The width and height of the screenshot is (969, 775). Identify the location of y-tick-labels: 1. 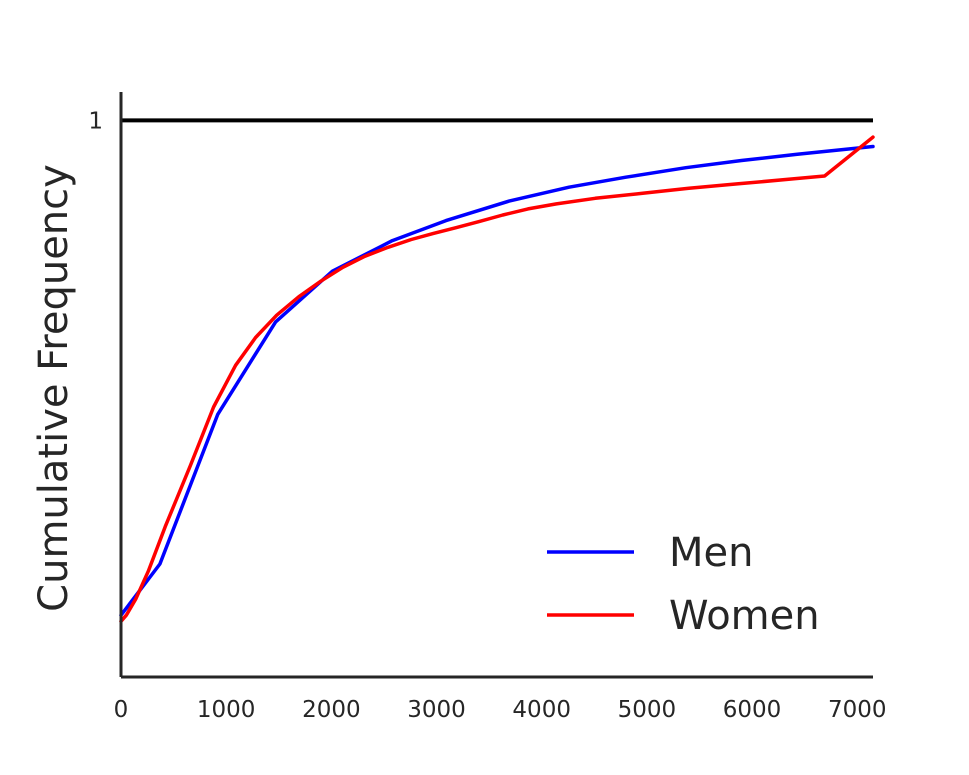
(95, 121).